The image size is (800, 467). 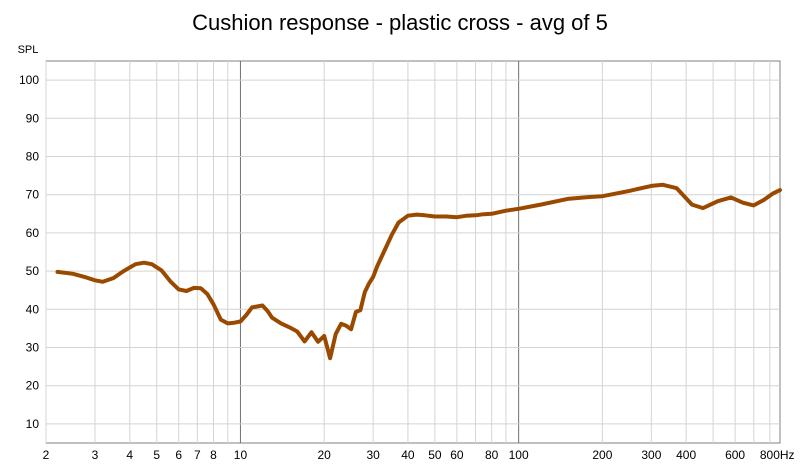 I want to click on y-tick-label: 90, so click(x=33, y=118).